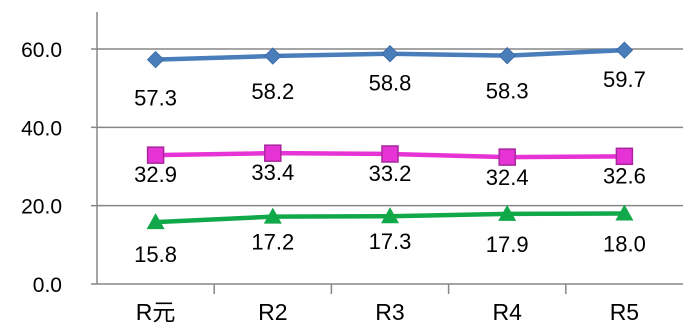  What do you see at coordinates (390, 241) in the screenshot?
I see `data-label: 17.3` at bounding box center [390, 241].